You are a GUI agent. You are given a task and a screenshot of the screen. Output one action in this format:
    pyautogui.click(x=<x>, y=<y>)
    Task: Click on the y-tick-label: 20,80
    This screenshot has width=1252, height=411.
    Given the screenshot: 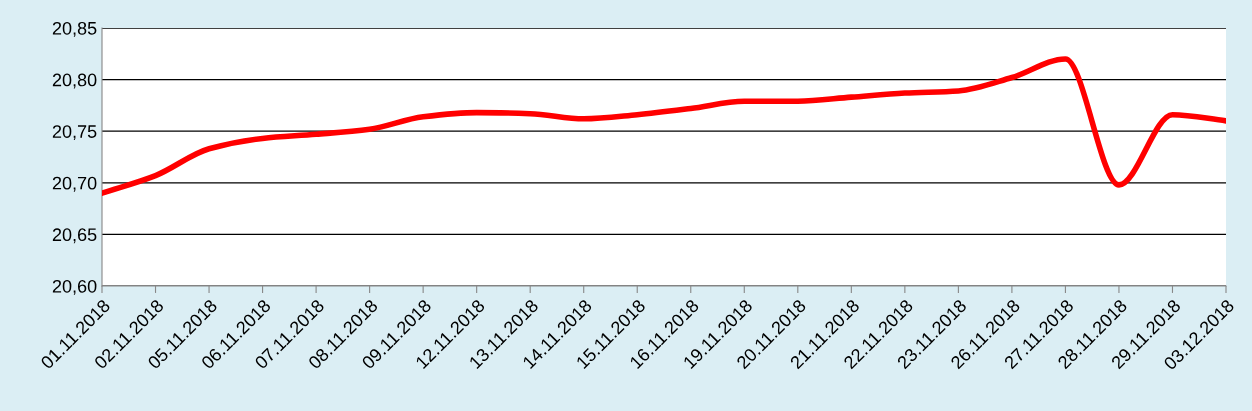 What is the action you would take?
    pyautogui.click(x=74, y=81)
    